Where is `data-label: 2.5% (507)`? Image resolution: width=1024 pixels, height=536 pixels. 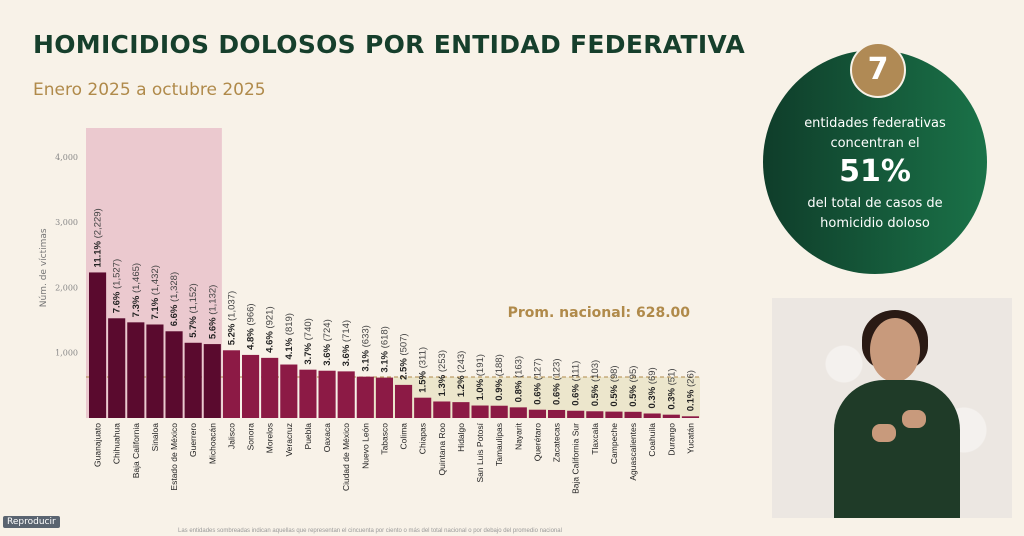
data-label: 2.5% (507) is located at coordinates (404, 356).